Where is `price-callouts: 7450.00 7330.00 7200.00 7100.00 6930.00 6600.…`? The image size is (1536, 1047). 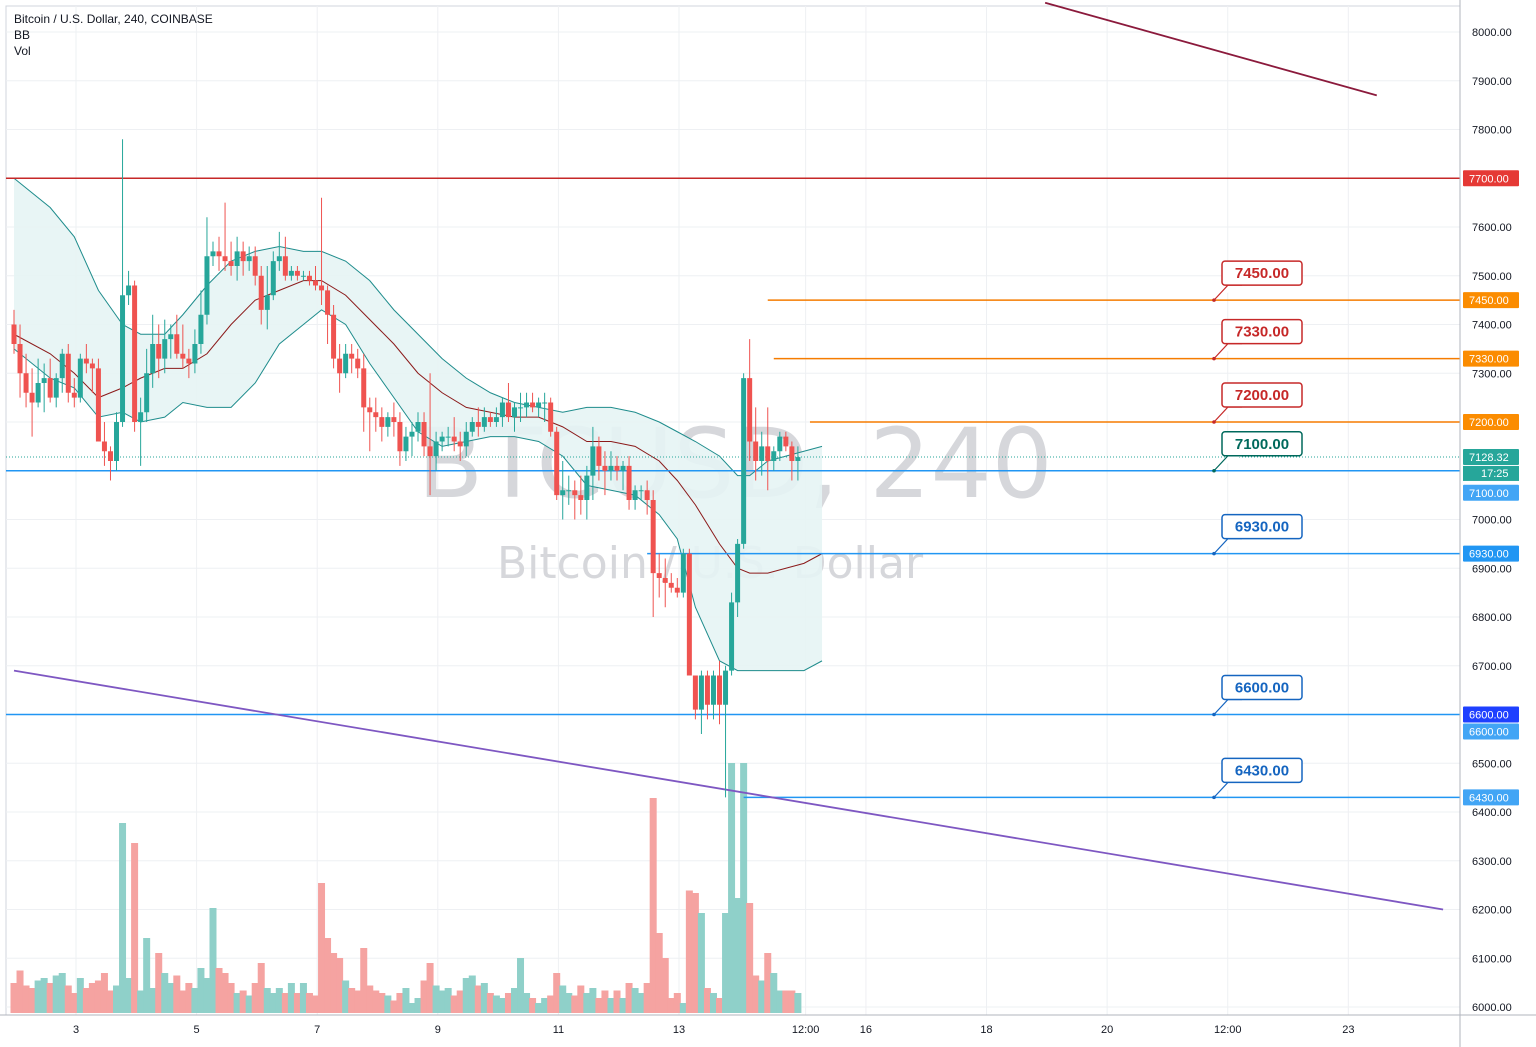 price-callouts: 7450.00 7330.00 7200.00 7100.00 6930.00 6600.… is located at coordinates (1257, 530).